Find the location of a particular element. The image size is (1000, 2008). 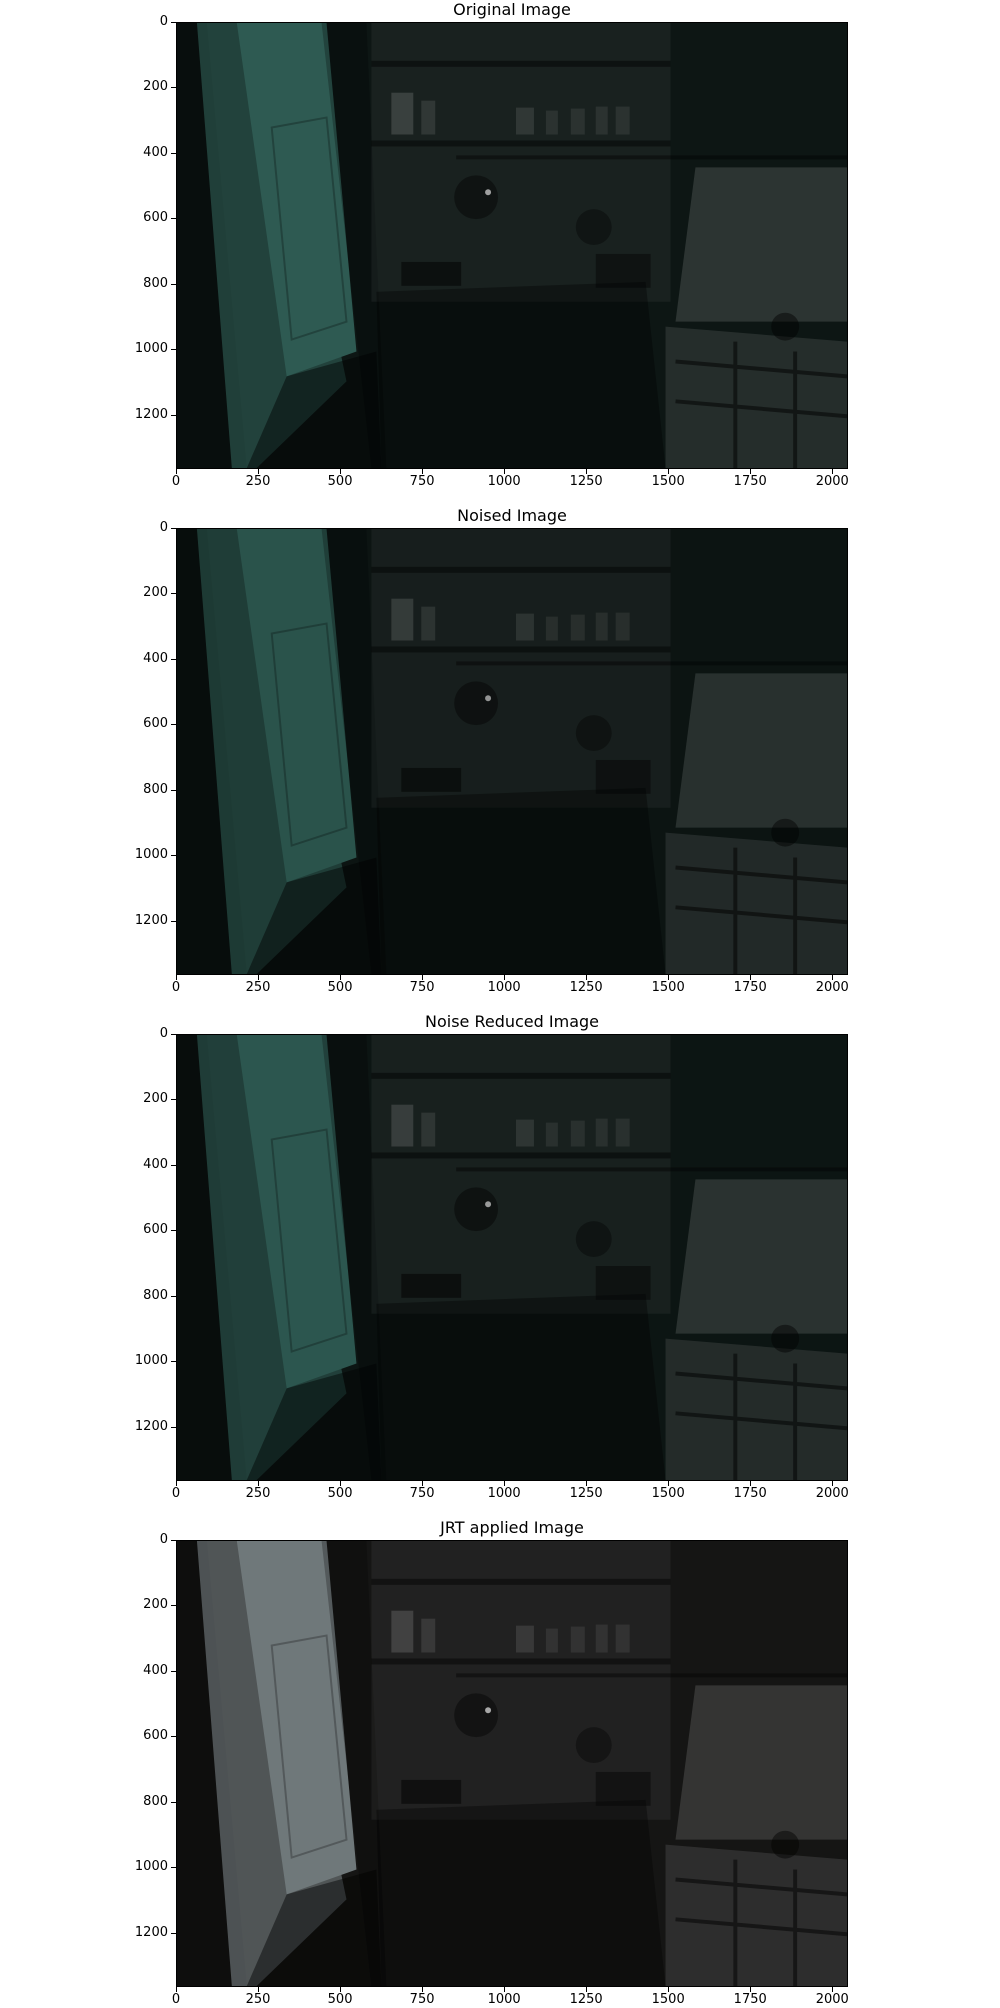

x-tick-label: 2000 is located at coordinates (832, 481).